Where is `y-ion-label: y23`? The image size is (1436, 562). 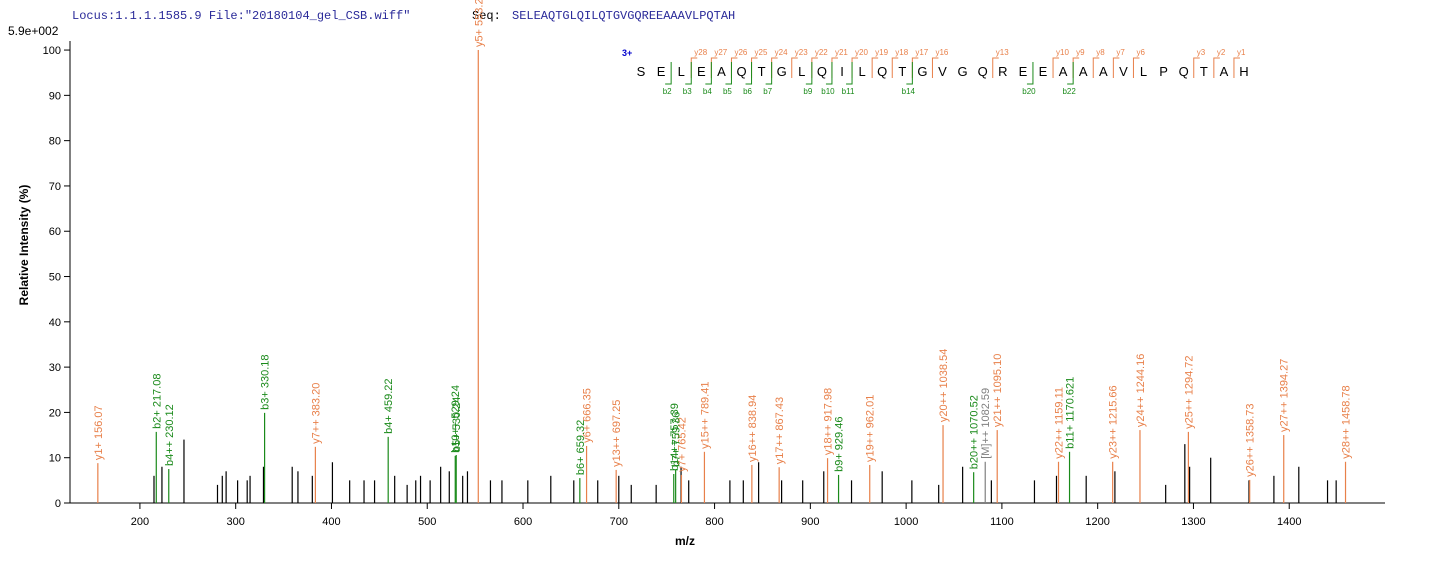 y-ion-label: y23 is located at coordinates (801, 52).